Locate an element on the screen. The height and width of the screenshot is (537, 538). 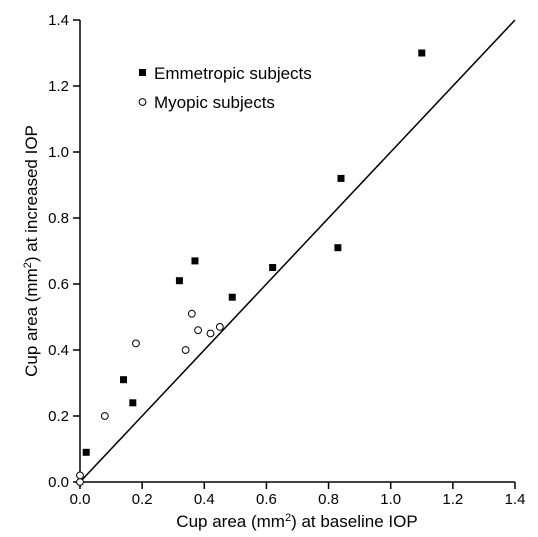
y-tick-label: 1.4 is located at coordinates (58, 20).